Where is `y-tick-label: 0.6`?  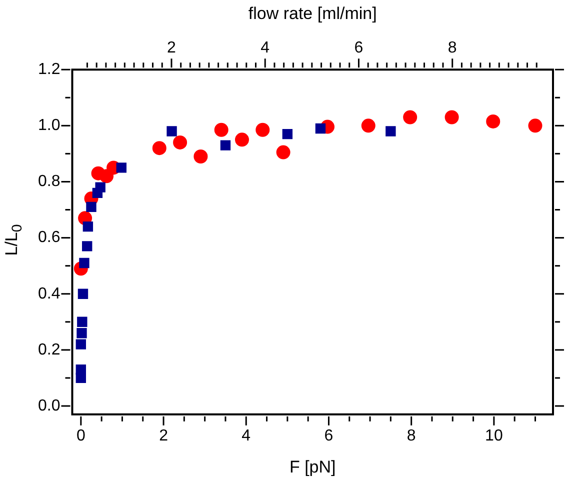 y-tick-label: 0.6 is located at coordinates (49, 237).